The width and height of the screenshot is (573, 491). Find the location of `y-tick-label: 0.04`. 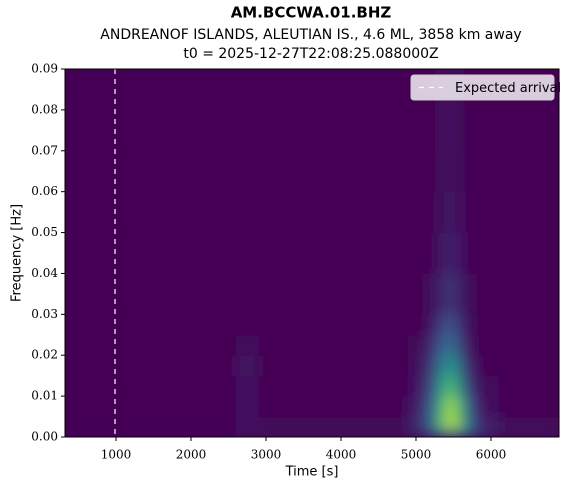

y-tick-label: 0.04 is located at coordinates (44, 273).